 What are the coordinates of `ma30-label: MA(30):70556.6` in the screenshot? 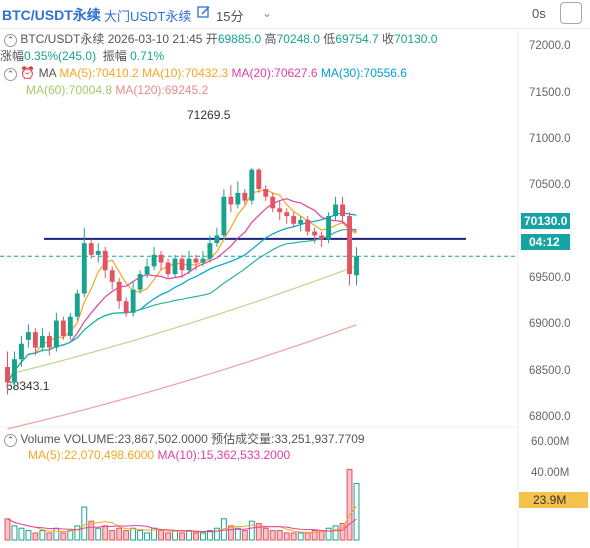 It's located at (363, 73).